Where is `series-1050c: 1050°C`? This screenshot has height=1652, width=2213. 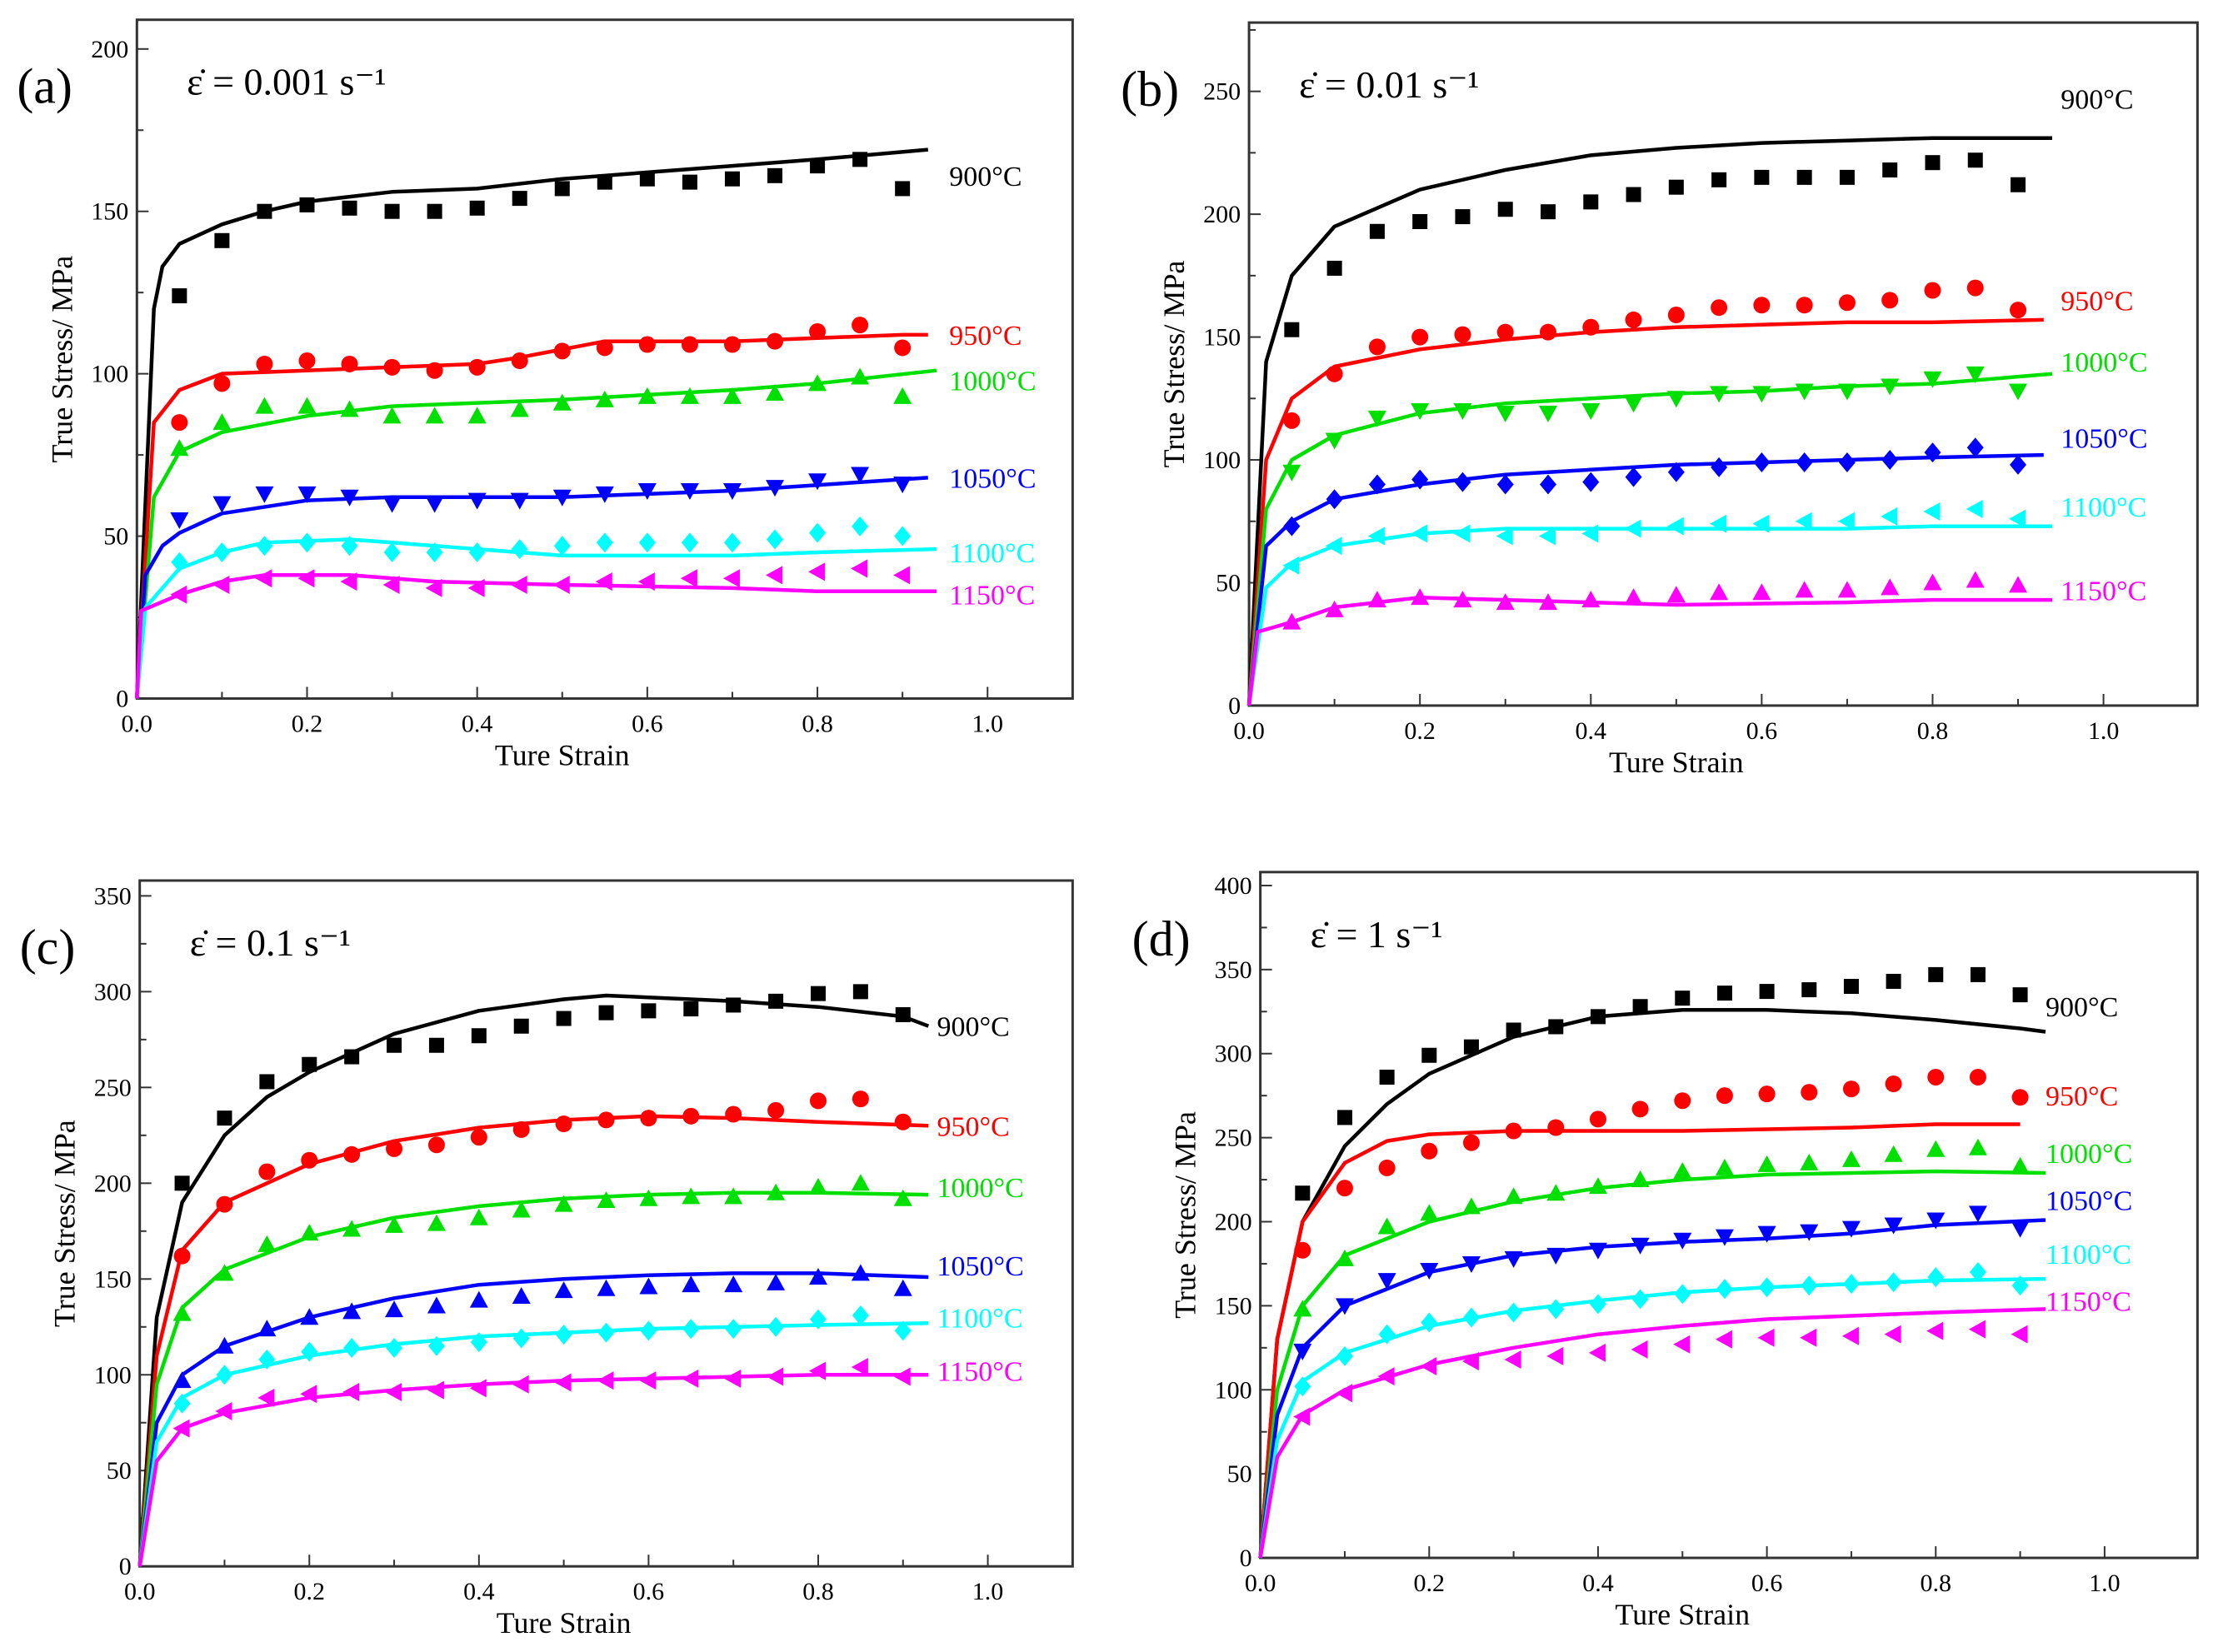 series-1050c: 1050°C is located at coordinates (1697, 565).